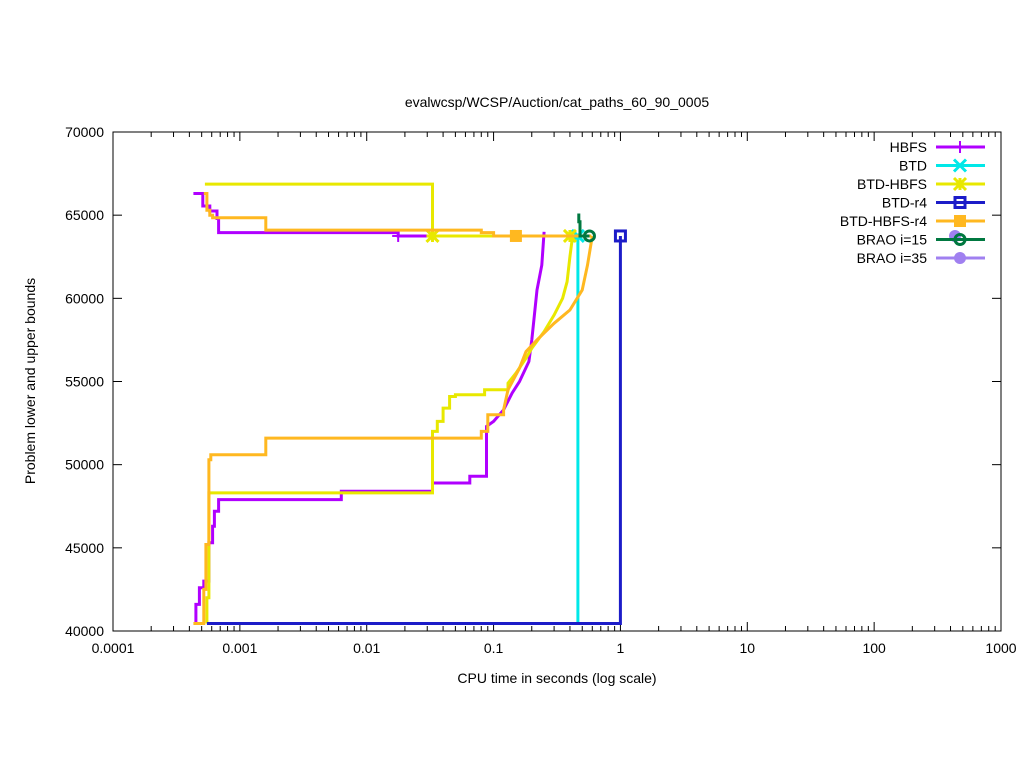  Describe the element at coordinates (892, 258) in the screenshot. I see `legend-label-brao-i-35: BRAO i=35` at that location.